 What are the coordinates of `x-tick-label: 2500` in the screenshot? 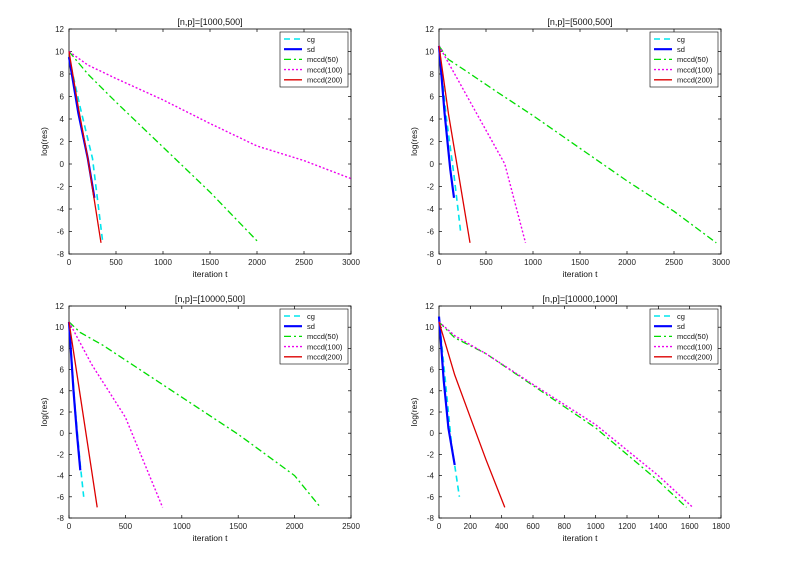 It's located at (674, 262).